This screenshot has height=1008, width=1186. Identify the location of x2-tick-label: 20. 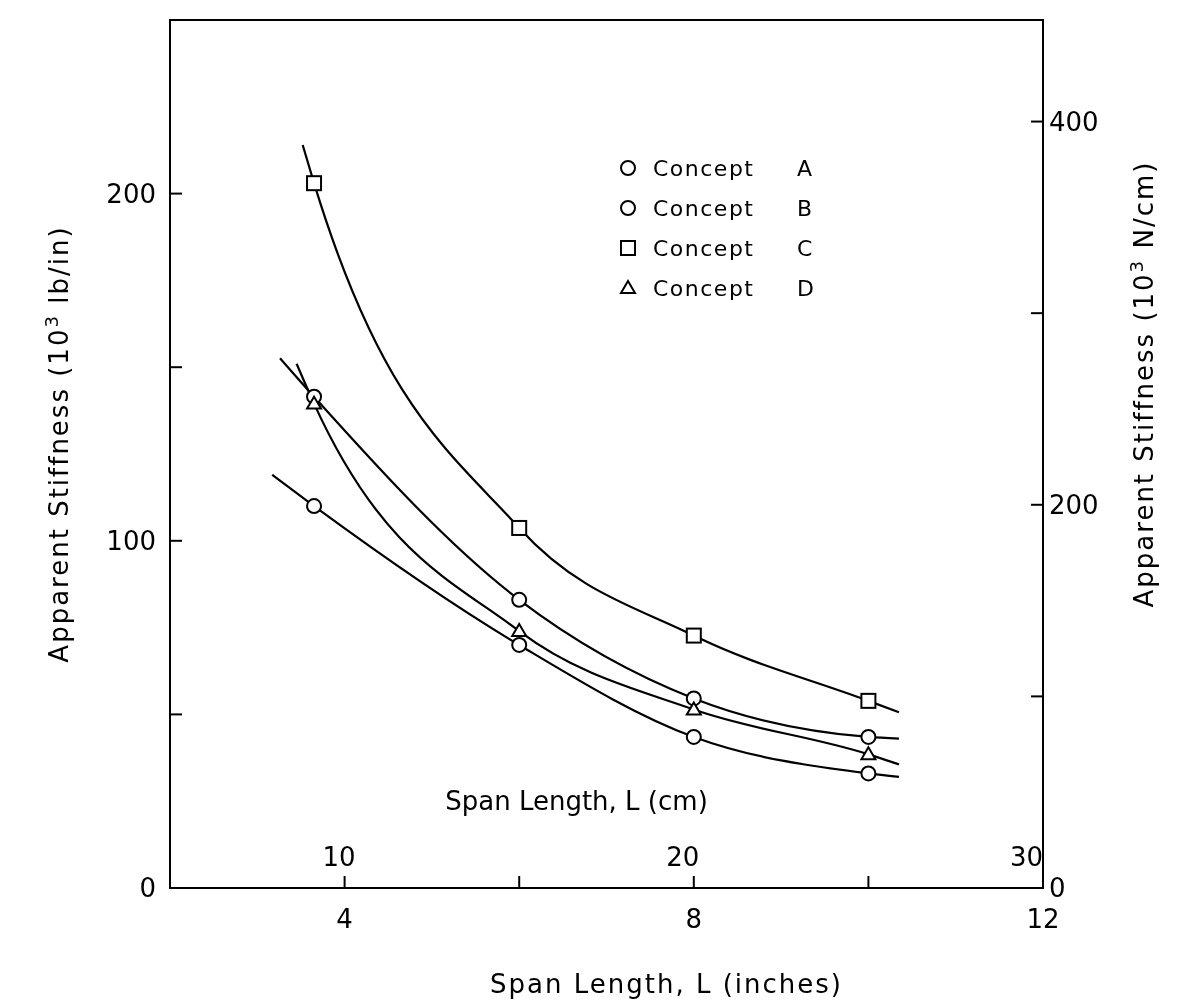
(683, 857).